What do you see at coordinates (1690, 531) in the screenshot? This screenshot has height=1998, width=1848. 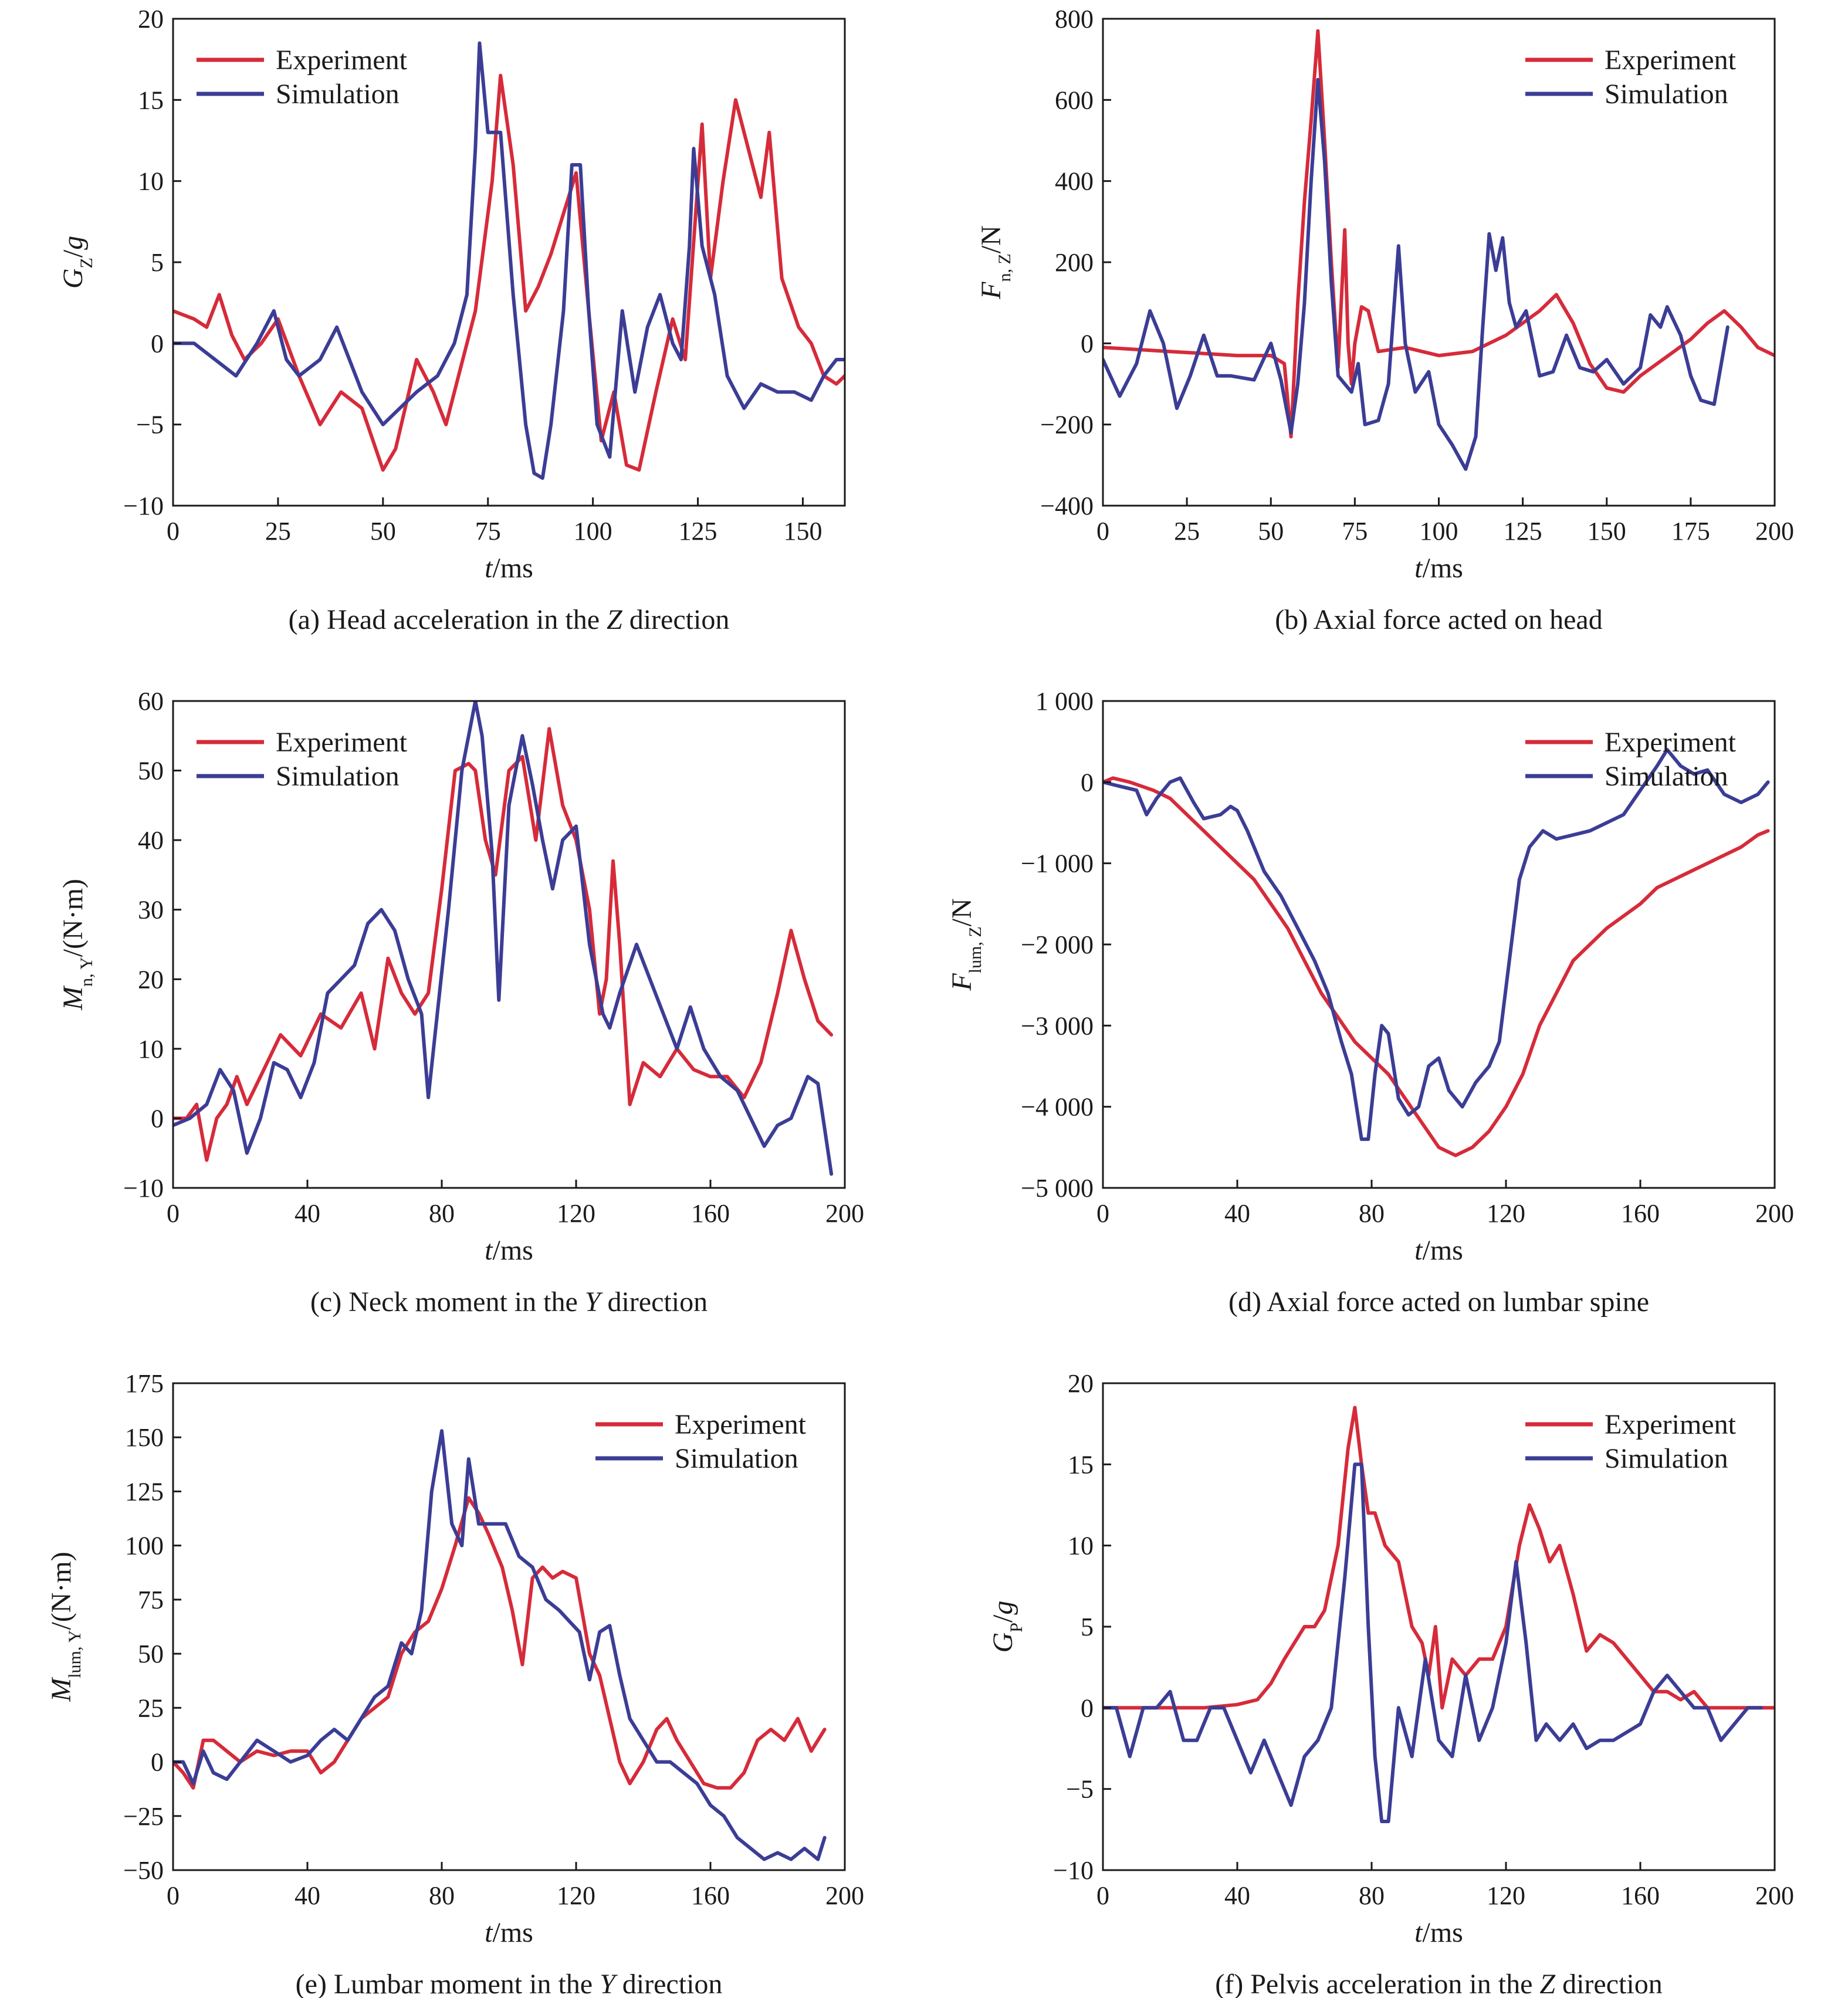 I see `x-tick-label: 175` at bounding box center [1690, 531].